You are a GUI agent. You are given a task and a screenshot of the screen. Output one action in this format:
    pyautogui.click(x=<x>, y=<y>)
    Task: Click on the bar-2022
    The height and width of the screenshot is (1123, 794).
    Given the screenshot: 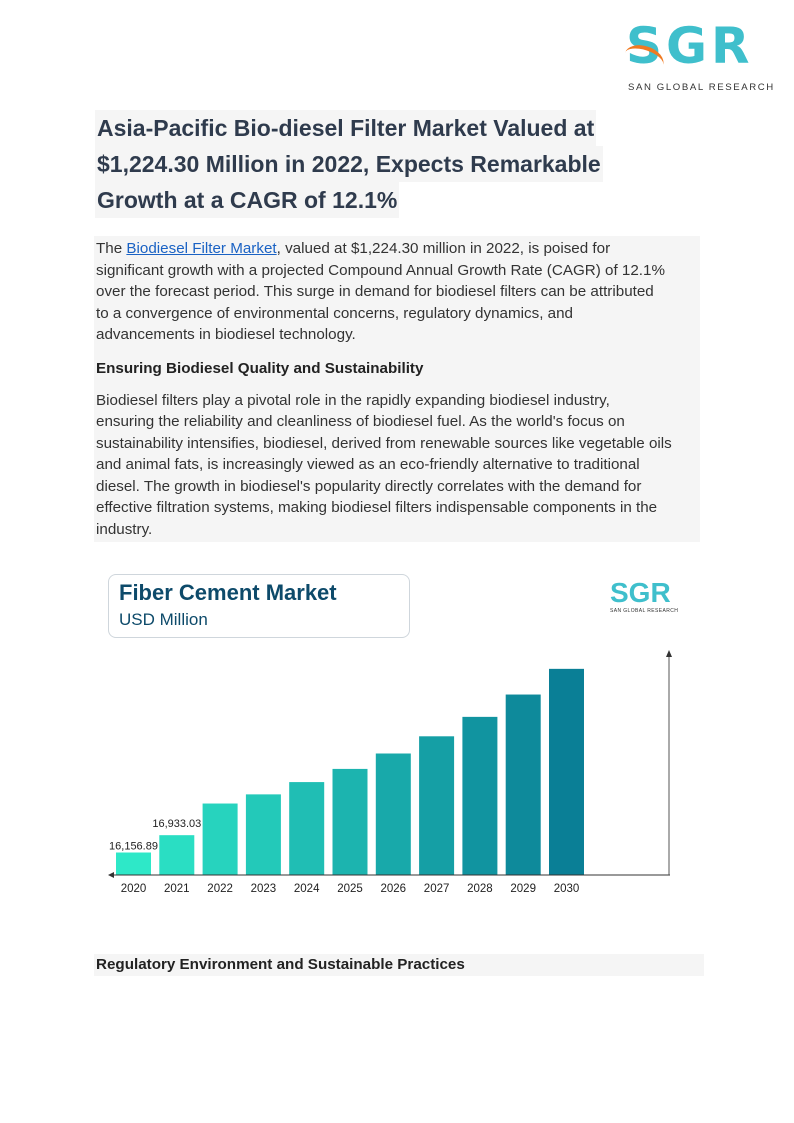 What is the action you would take?
    pyautogui.click(x=220, y=839)
    